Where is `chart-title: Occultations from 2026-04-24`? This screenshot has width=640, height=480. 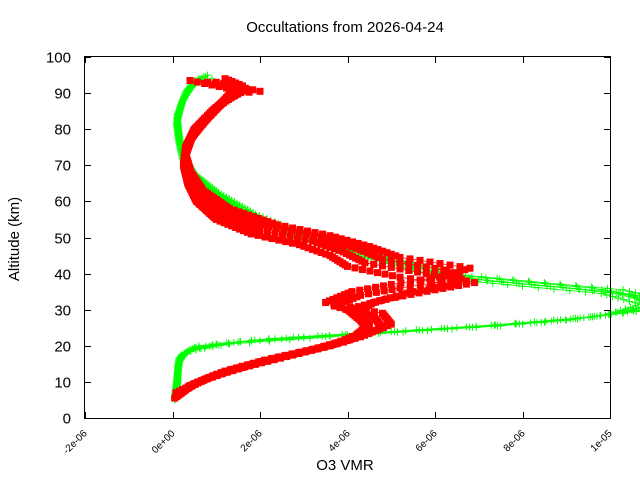
chart-title: Occultations from 2026-04-24 is located at coordinates (345, 27).